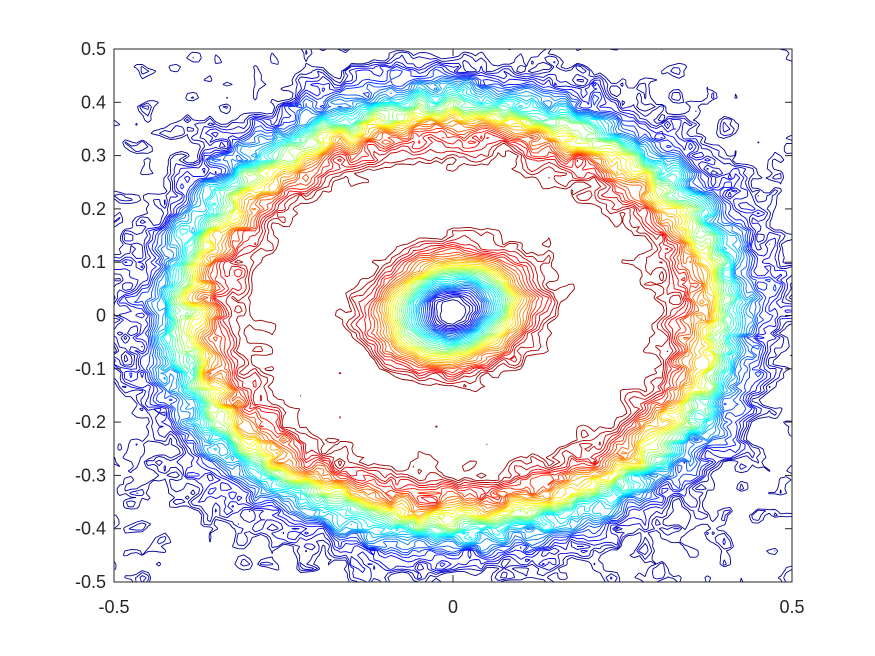  What do you see at coordinates (90, 475) in the screenshot?
I see `y-tick-label: -0.3` at bounding box center [90, 475].